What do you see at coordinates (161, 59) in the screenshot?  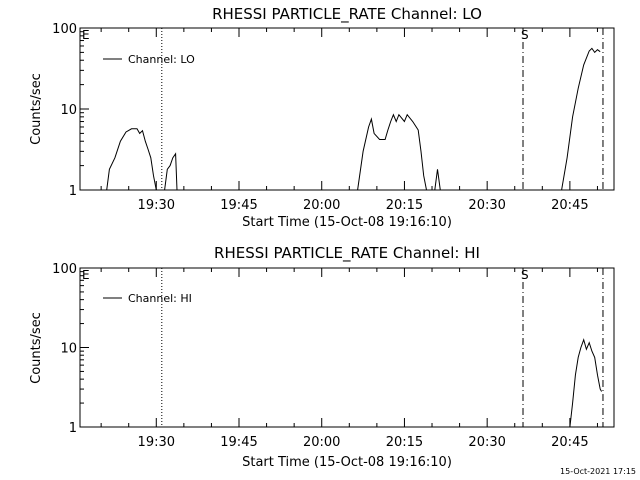 I see `legend-entry: Channel: LO` at bounding box center [161, 59].